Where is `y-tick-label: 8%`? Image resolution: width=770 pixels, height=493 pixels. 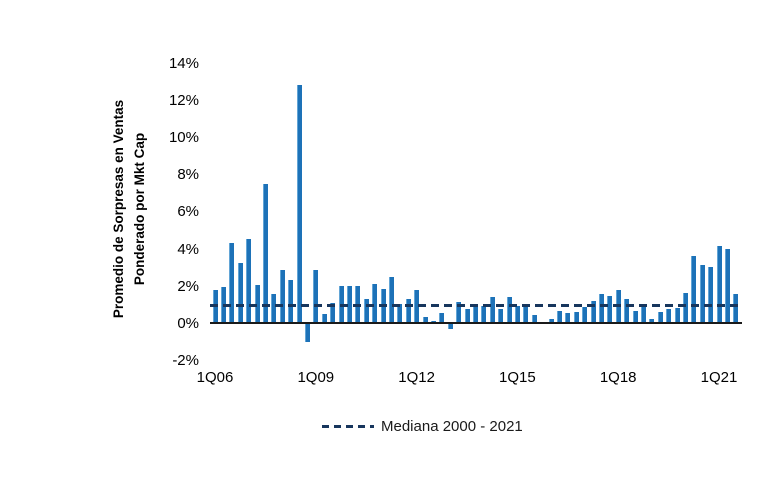
y-tick-label: 8% is located at coordinates (188, 175).